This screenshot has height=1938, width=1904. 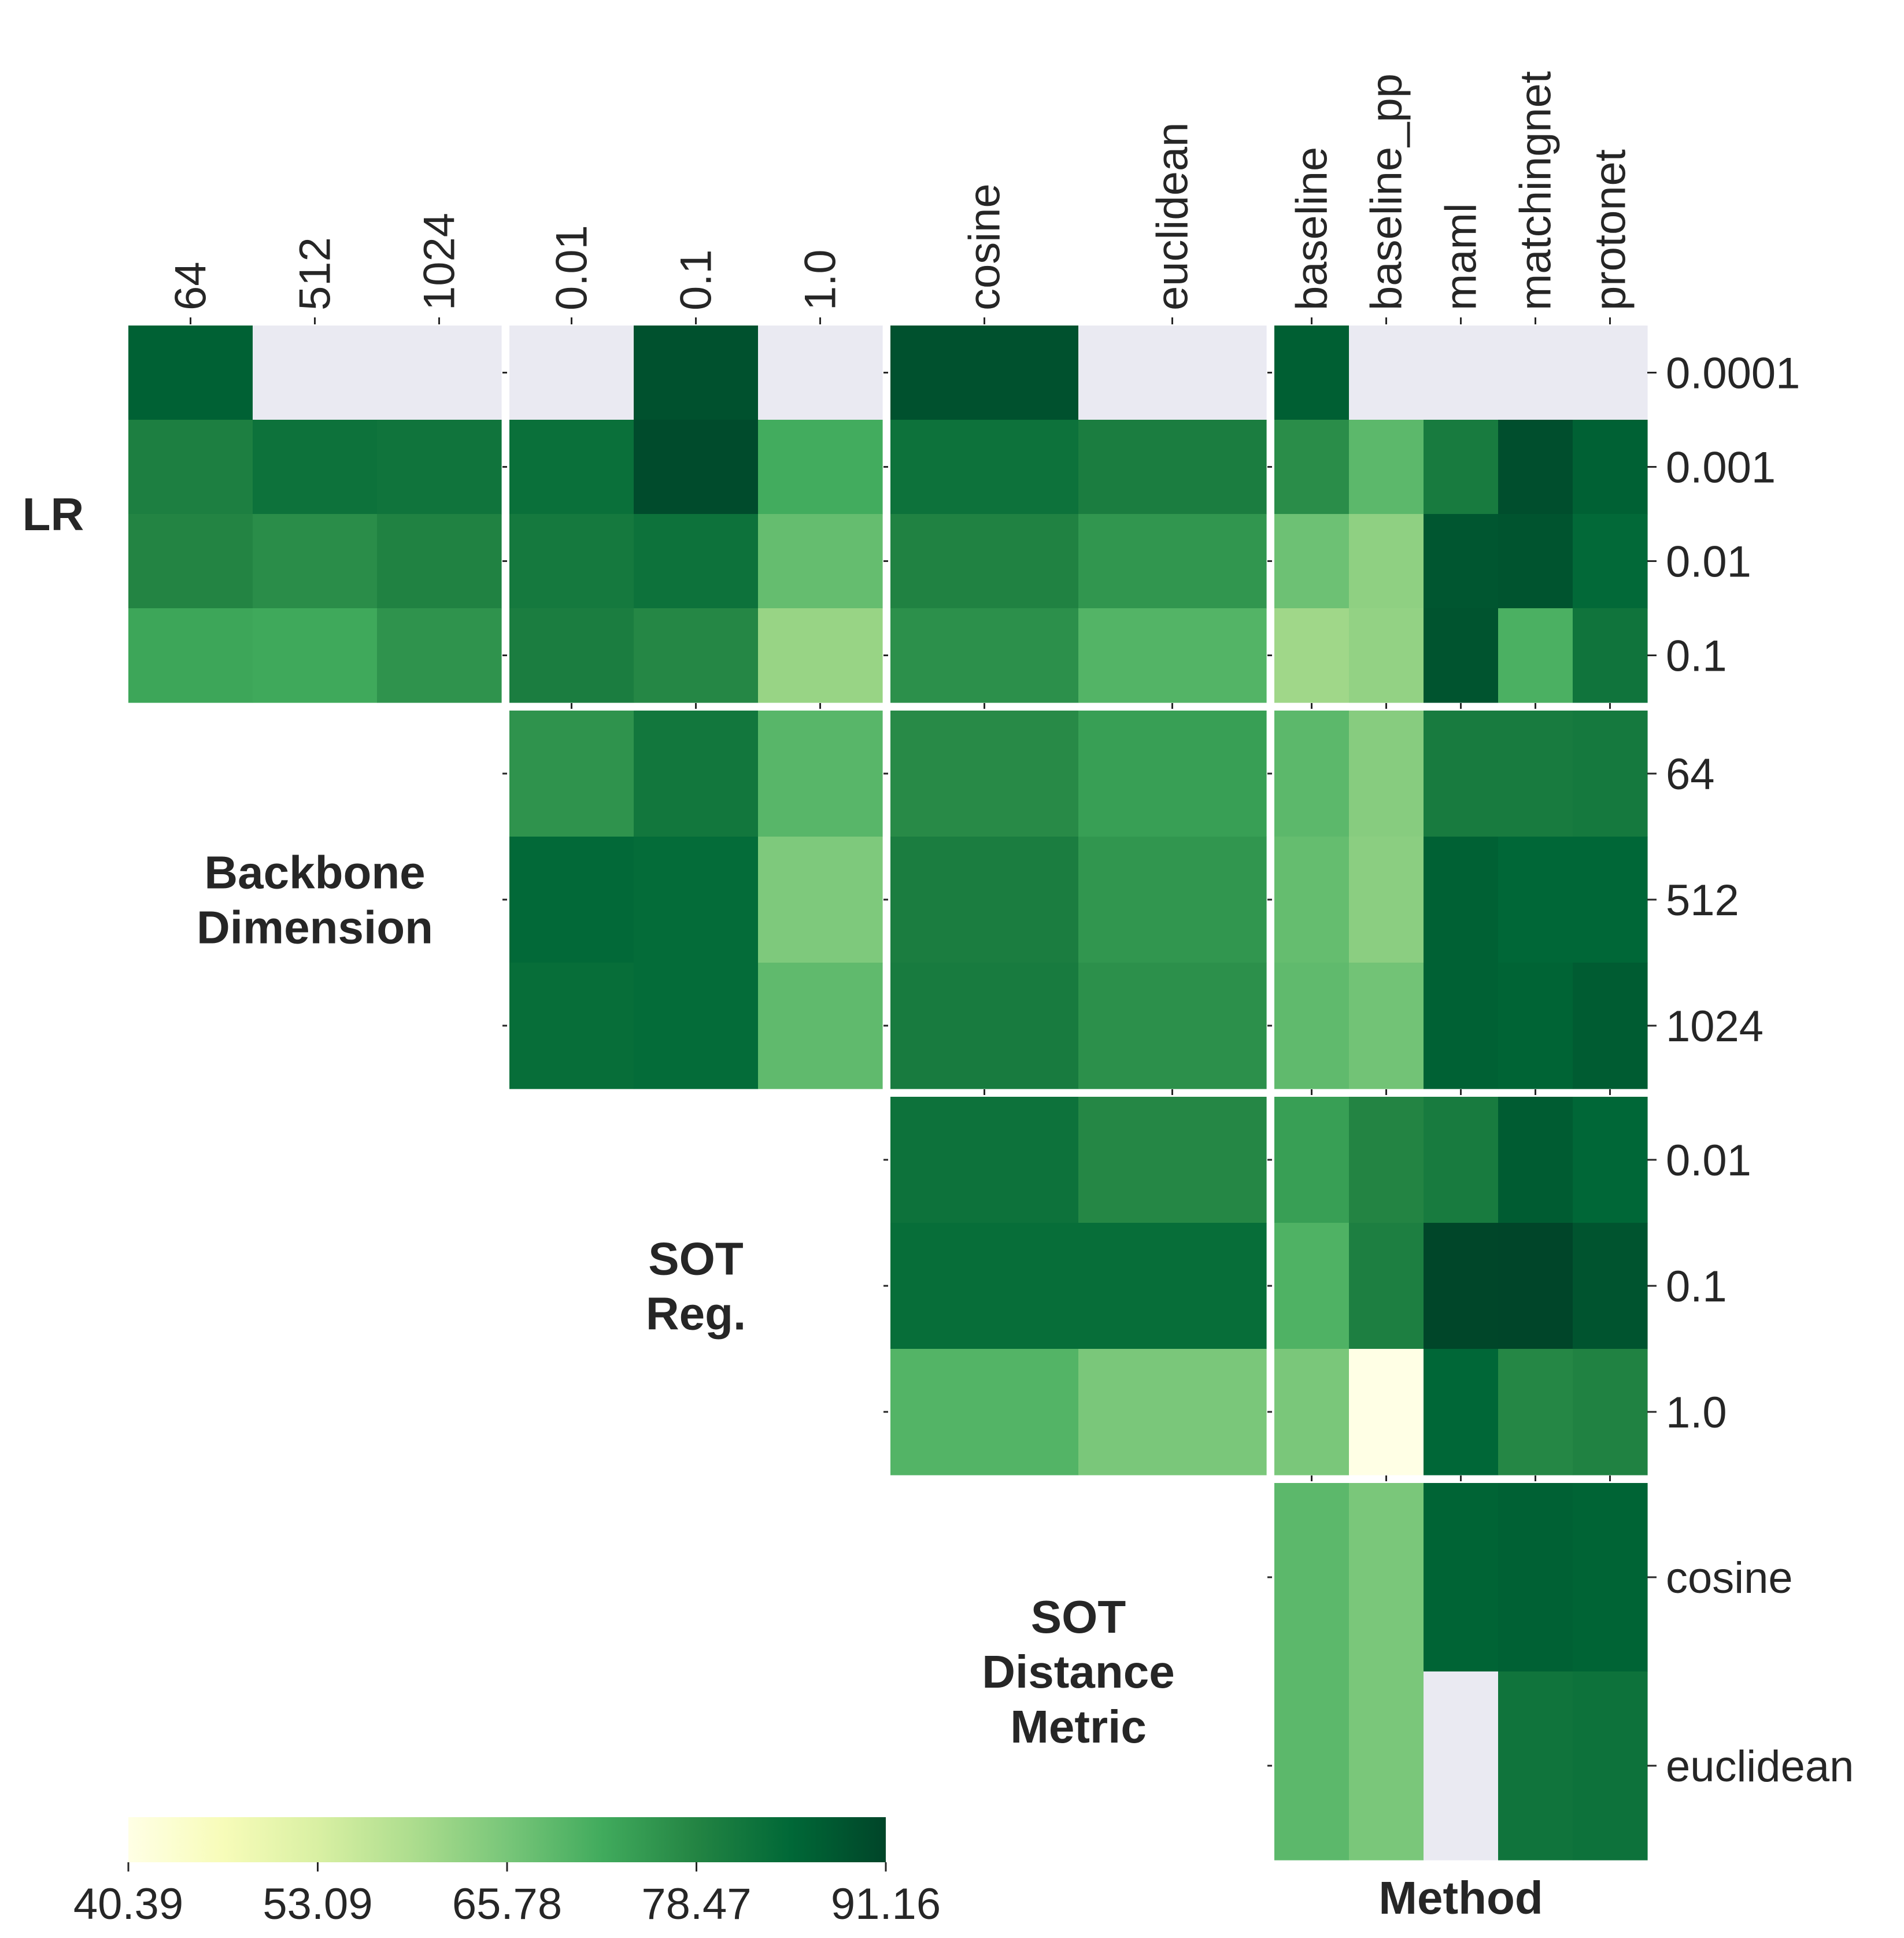 I want to click on cell-lr-0.0001-method-baseline, so click(x=1312, y=373).